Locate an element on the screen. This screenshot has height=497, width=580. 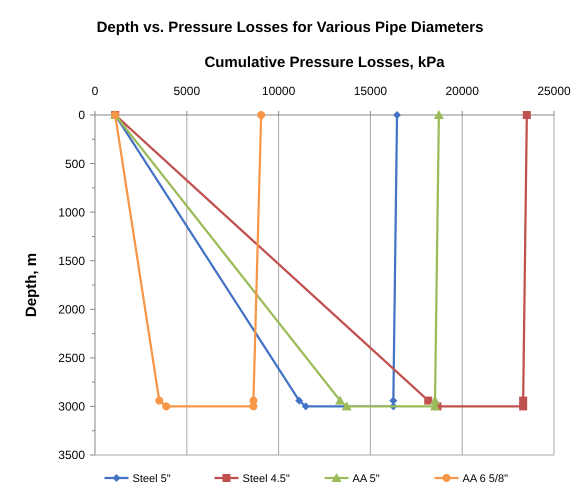
y-tick-label: 1000 is located at coordinates (72, 212).